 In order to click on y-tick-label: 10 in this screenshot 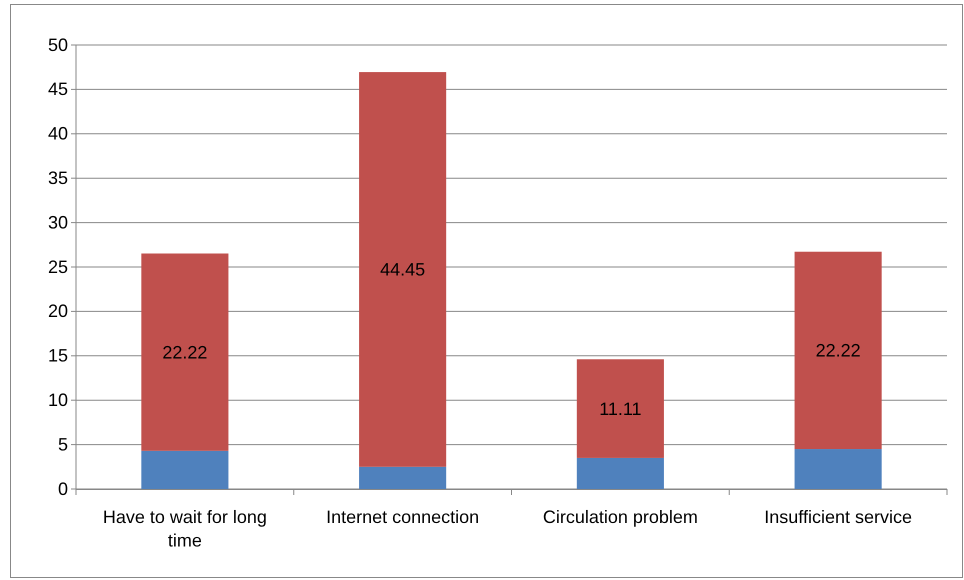, I will do `click(58, 400)`.